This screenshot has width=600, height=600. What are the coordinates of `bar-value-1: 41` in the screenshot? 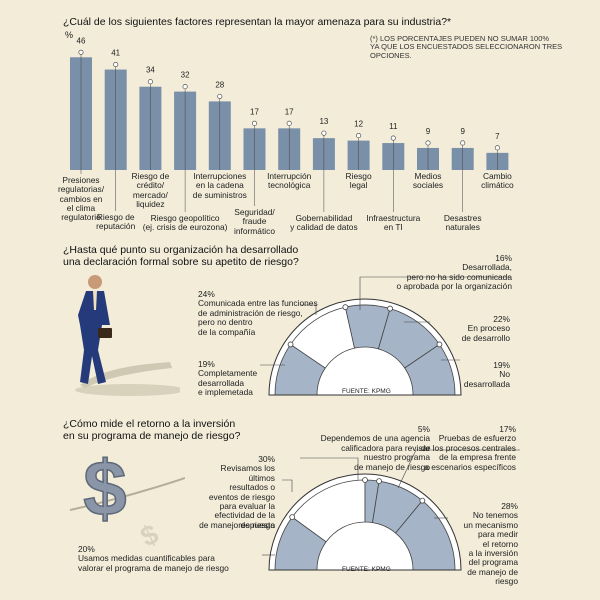 It's located at (115, 53).